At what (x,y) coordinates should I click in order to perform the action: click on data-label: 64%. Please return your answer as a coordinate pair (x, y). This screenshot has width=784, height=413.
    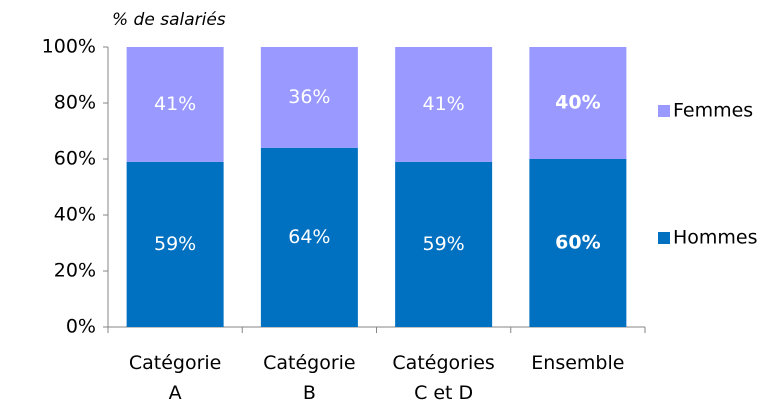
    Looking at the image, I should click on (309, 237).